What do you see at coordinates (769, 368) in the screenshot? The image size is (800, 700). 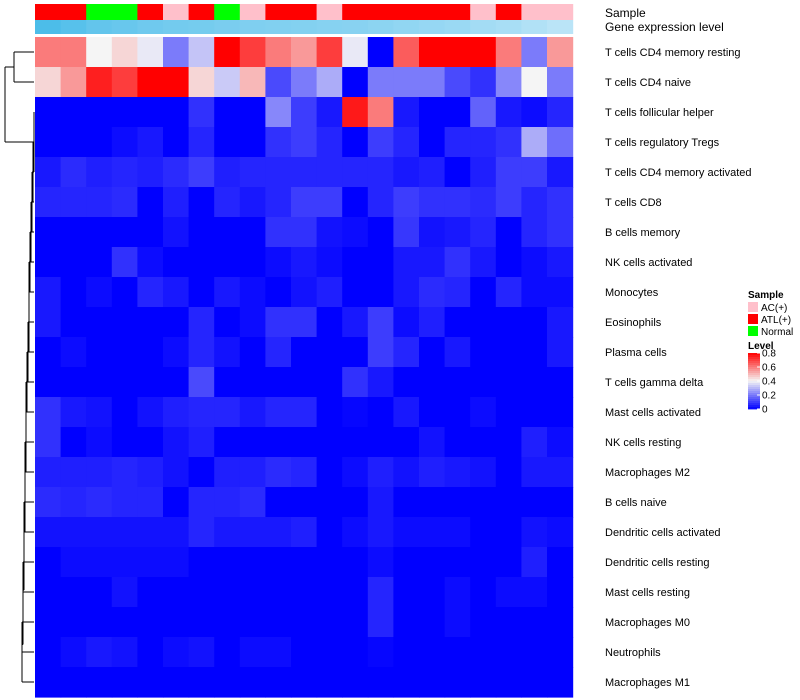 I see `legend-tick-label: 0.6` at bounding box center [769, 368].